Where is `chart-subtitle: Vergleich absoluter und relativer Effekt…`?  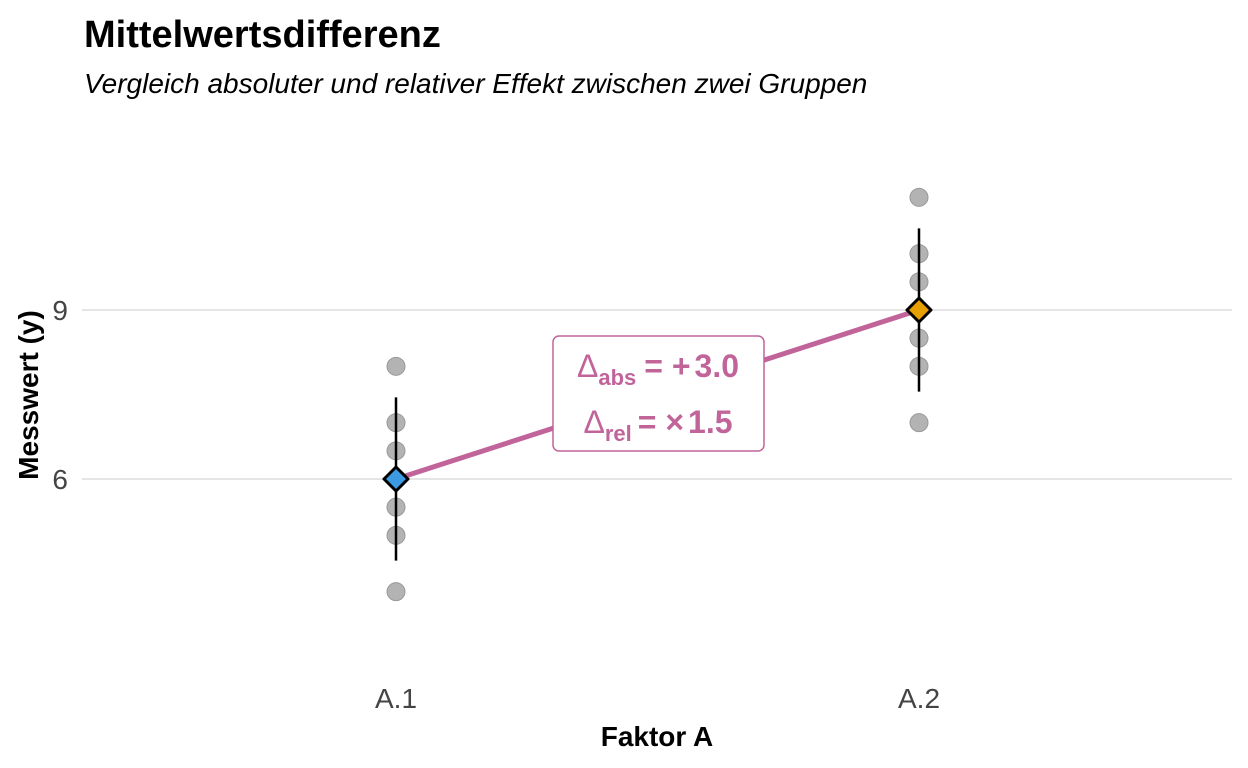
chart-subtitle: Vergleich absoluter und relativer Effekt… is located at coordinates (475, 83).